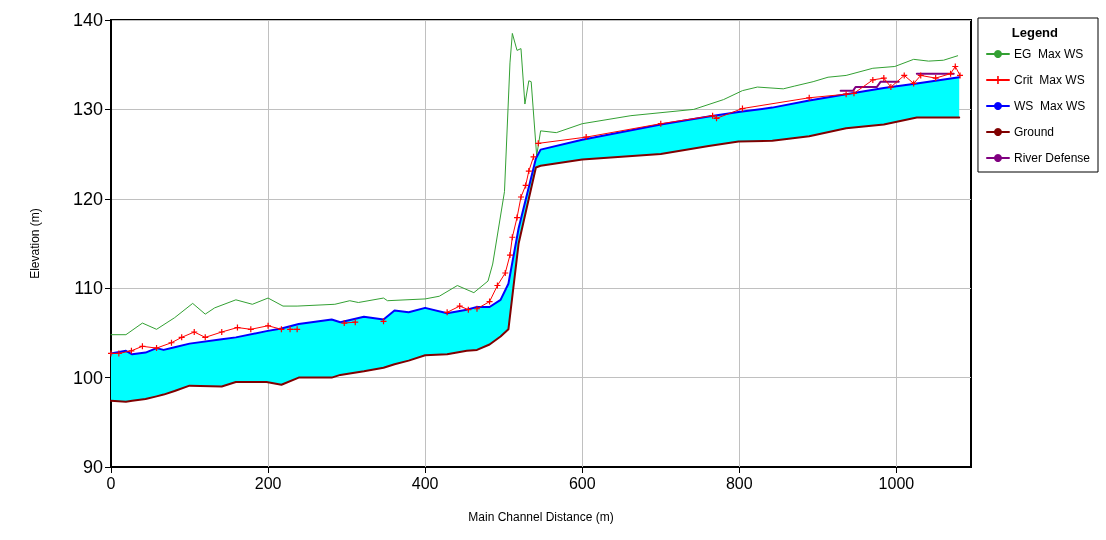  What do you see at coordinates (739, 483) in the screenshot?
I see `x-tick-label: 800` at bounding box center [739, 483].